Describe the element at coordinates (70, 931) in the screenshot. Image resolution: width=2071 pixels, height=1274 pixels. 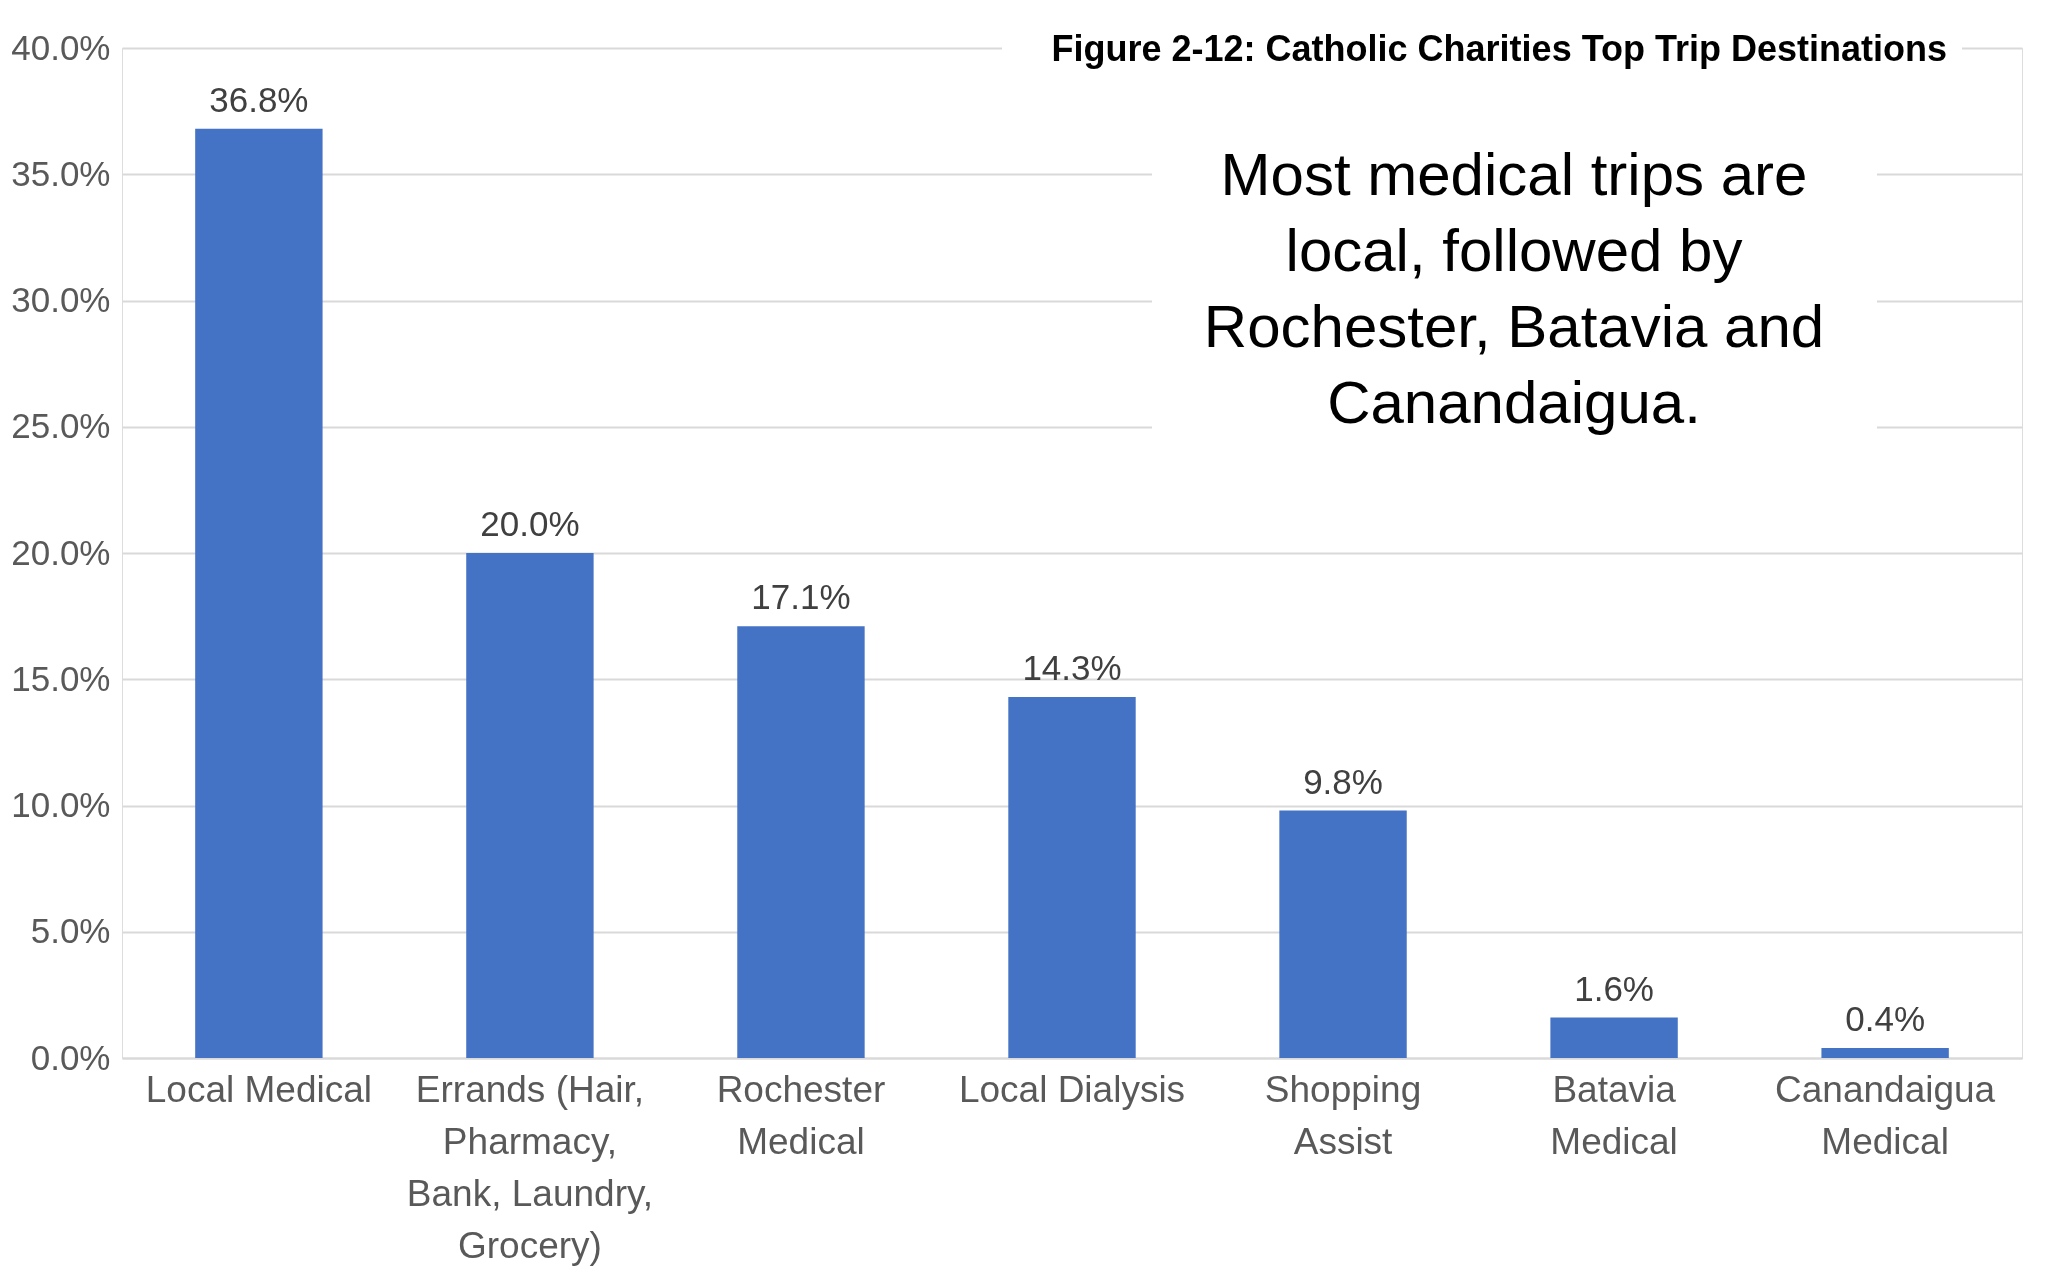
I see `y-tick-label: 5.0%` at that location.